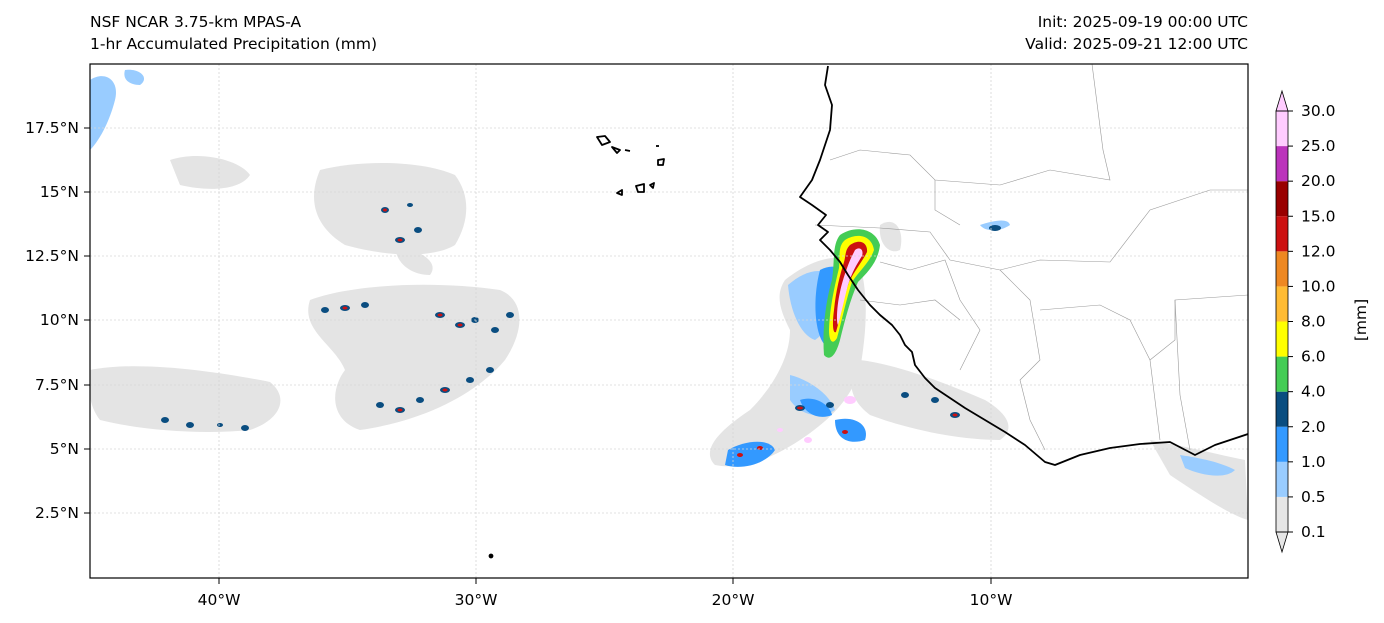 The height and width of the screenshot is (623, 1384). What do you see at coordinates (1313, 322) in the screenshot?
I see `colorbar-tick-label: 8.0` at bounding box center [1313, 322].